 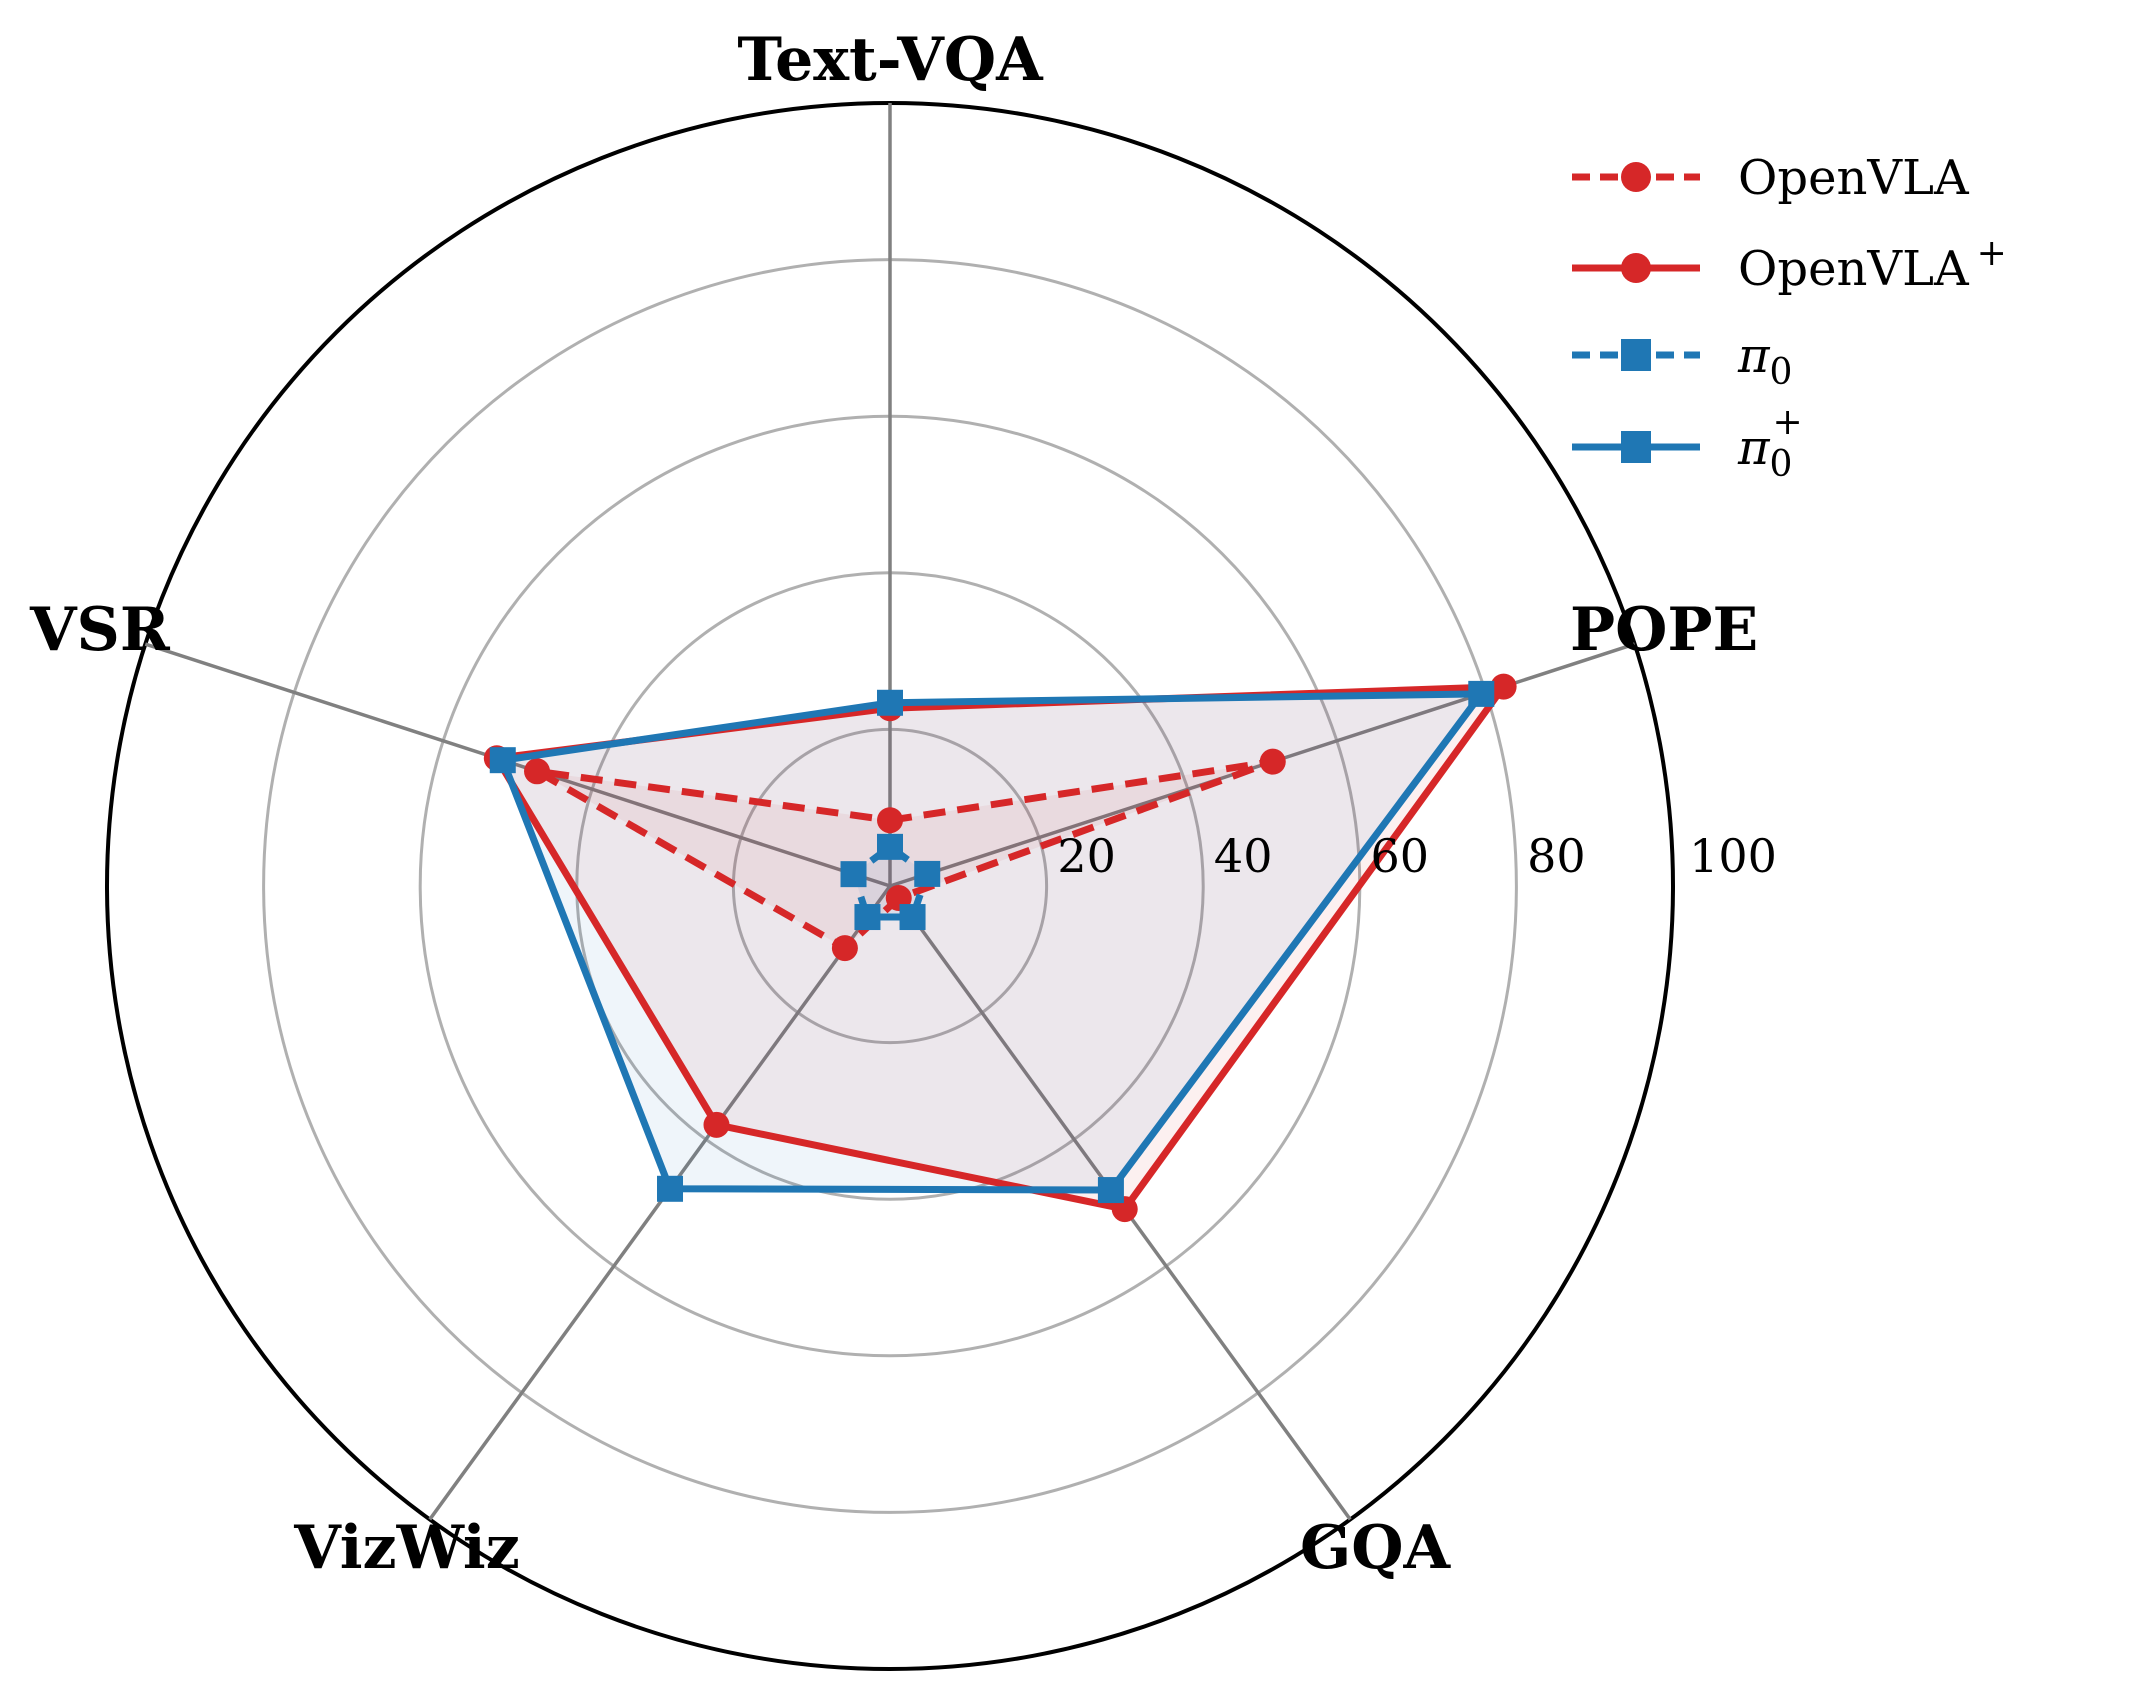 What do you see at coordinates (1400, 856) in the screenshot?
I see `tick-label-60: 60` at bounding box center [1400, 856].